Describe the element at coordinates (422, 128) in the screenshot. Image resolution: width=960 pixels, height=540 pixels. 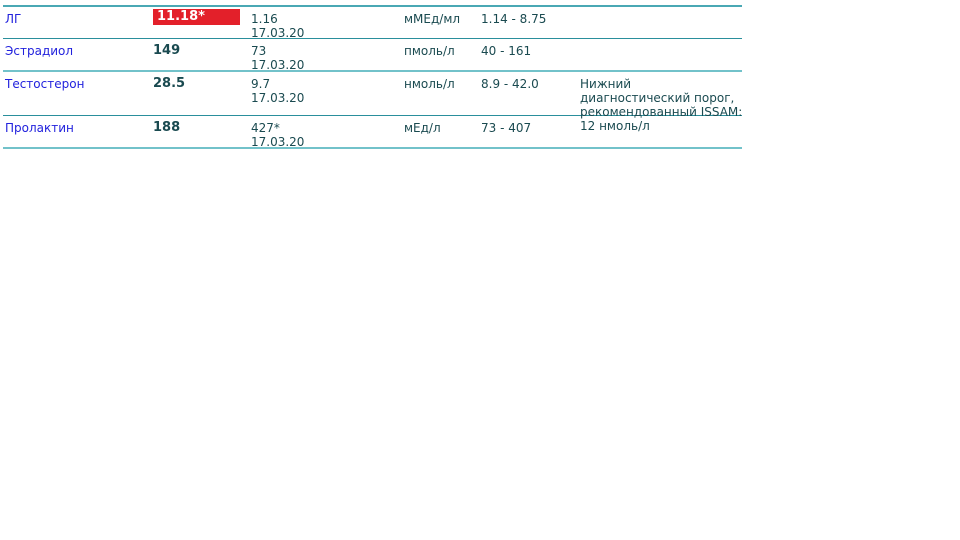
I see `unit: мЕд/л` at that location.